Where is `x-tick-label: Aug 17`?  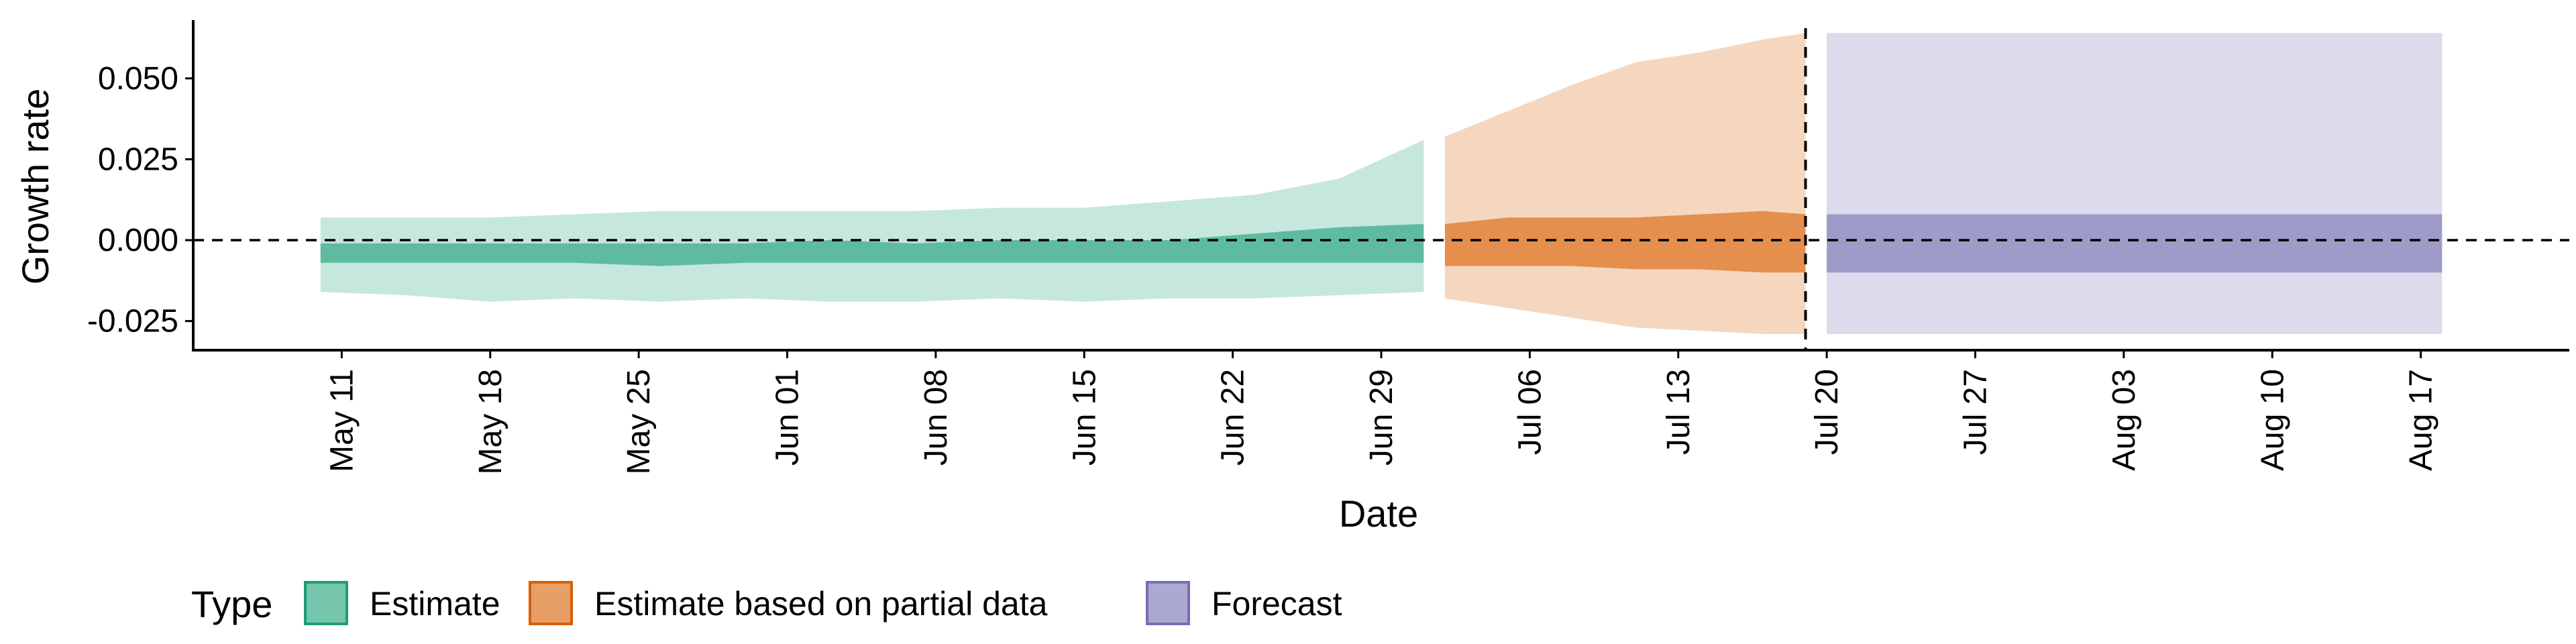
x-tick-label: Aug 17 is located at coordinates (2421, 420).